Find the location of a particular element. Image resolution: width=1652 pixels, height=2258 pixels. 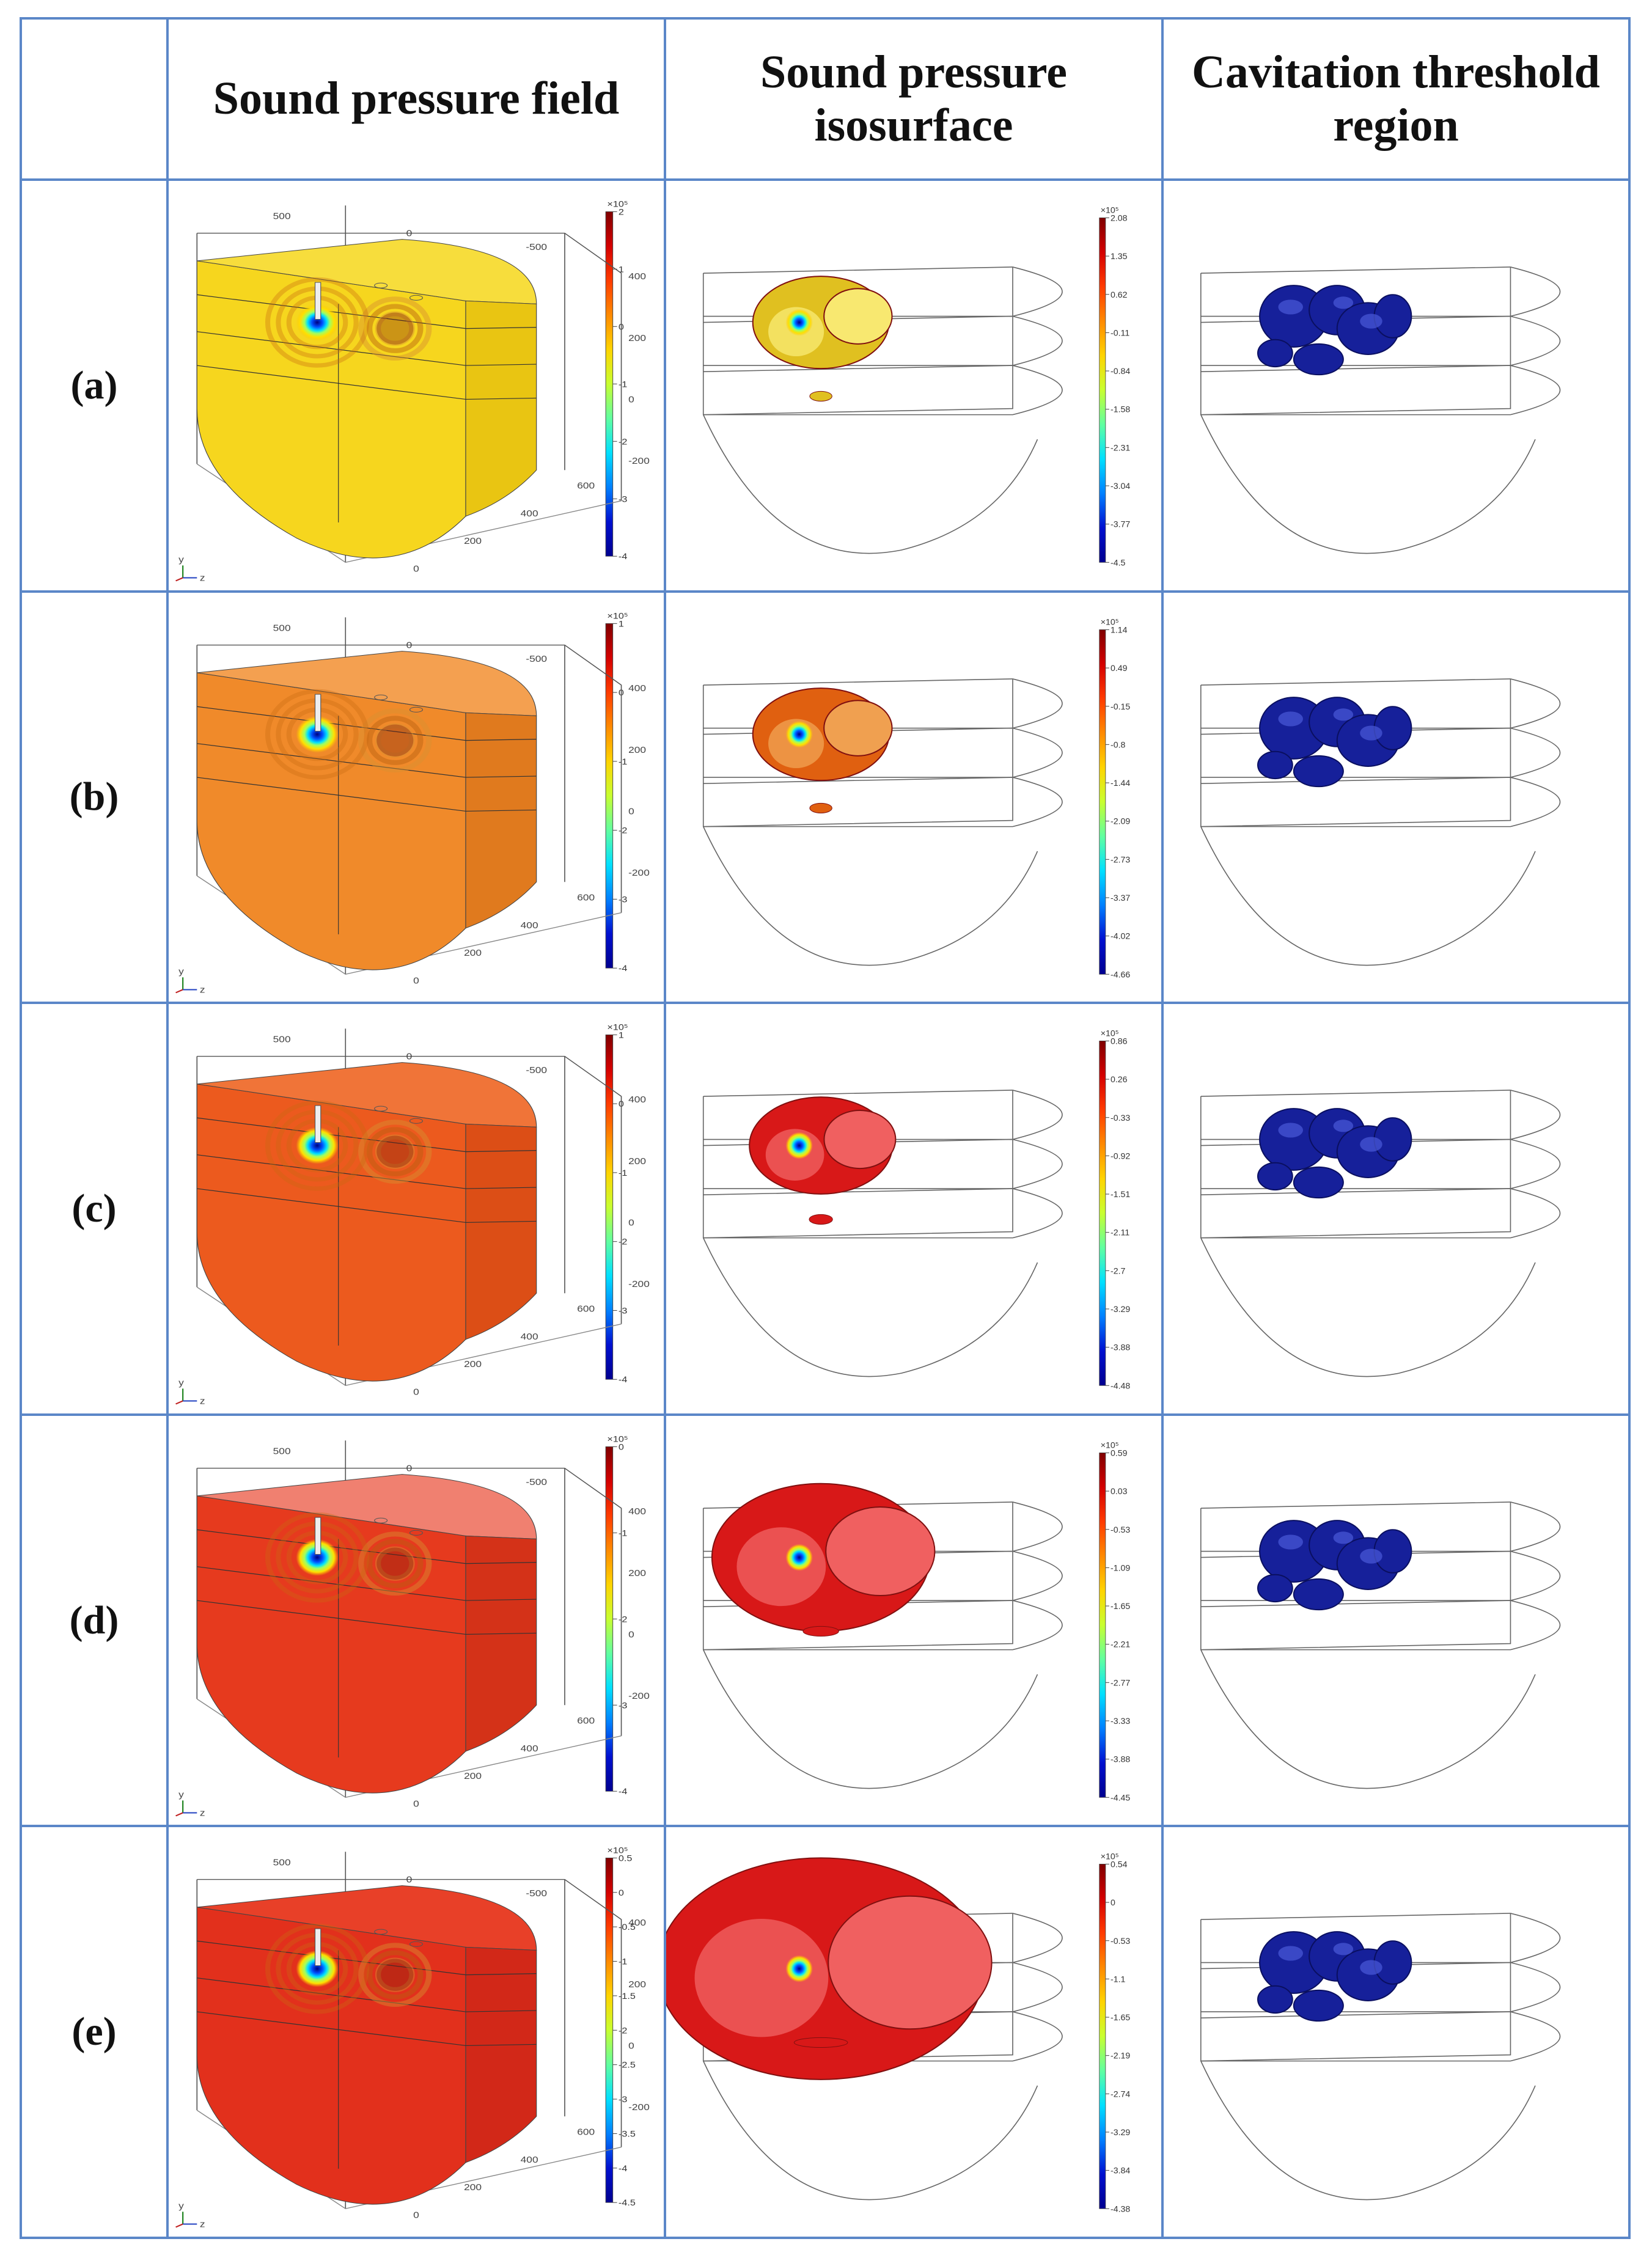

cav-3-hemisphere-wireframe is located at coordinates (1380, 1645).